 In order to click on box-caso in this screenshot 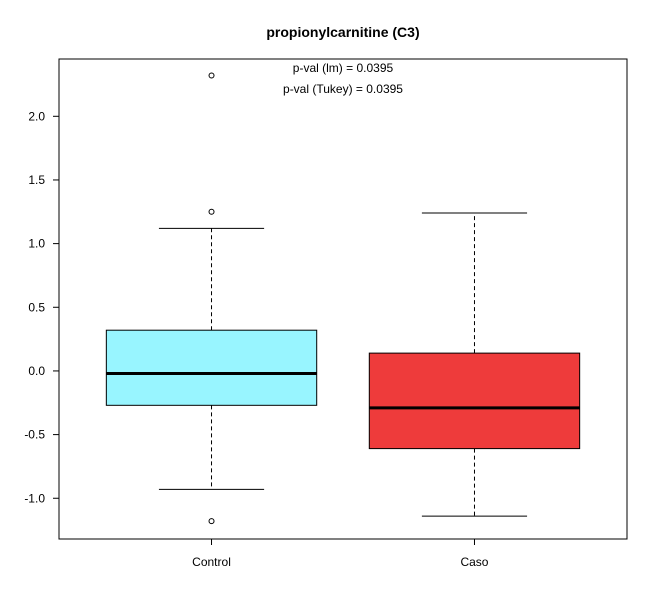, I will do `click(474, 401)`.